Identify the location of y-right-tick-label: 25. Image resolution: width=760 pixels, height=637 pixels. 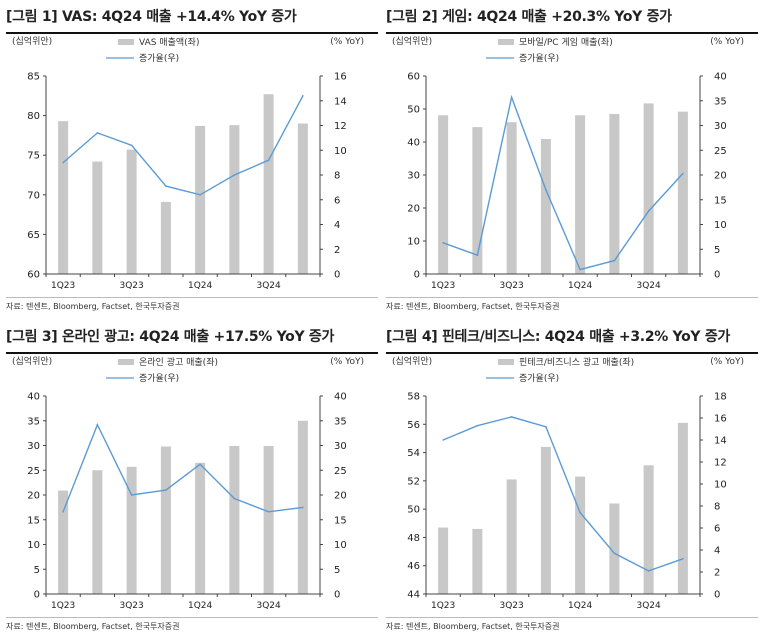
(720, 151).